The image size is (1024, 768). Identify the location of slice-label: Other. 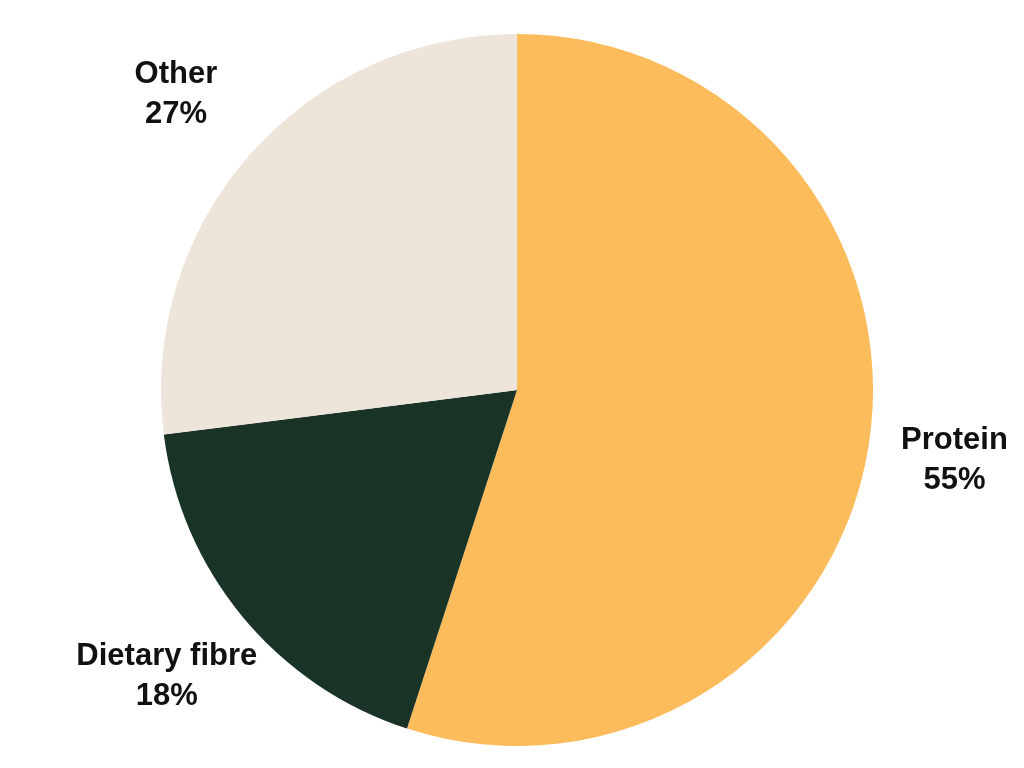
(176, 72).